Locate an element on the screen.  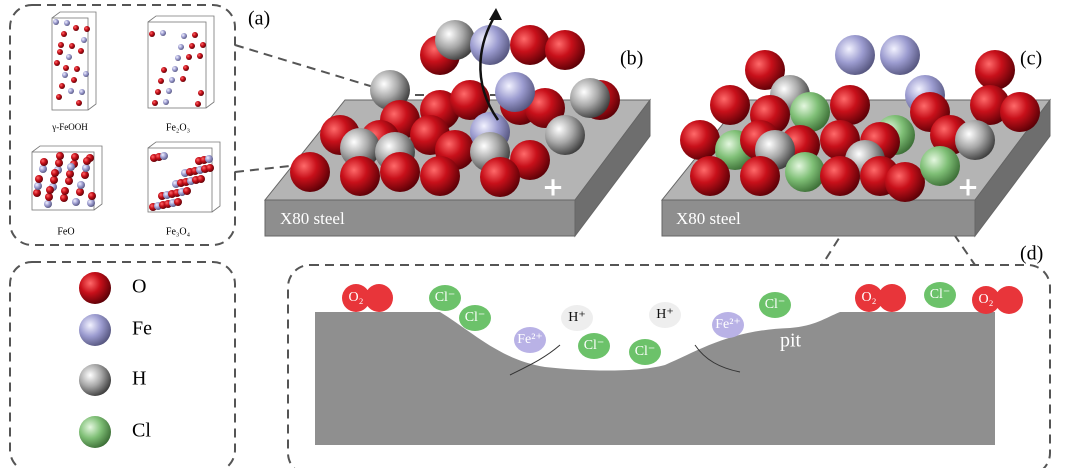
arrow is located at coordinates (535, 360).